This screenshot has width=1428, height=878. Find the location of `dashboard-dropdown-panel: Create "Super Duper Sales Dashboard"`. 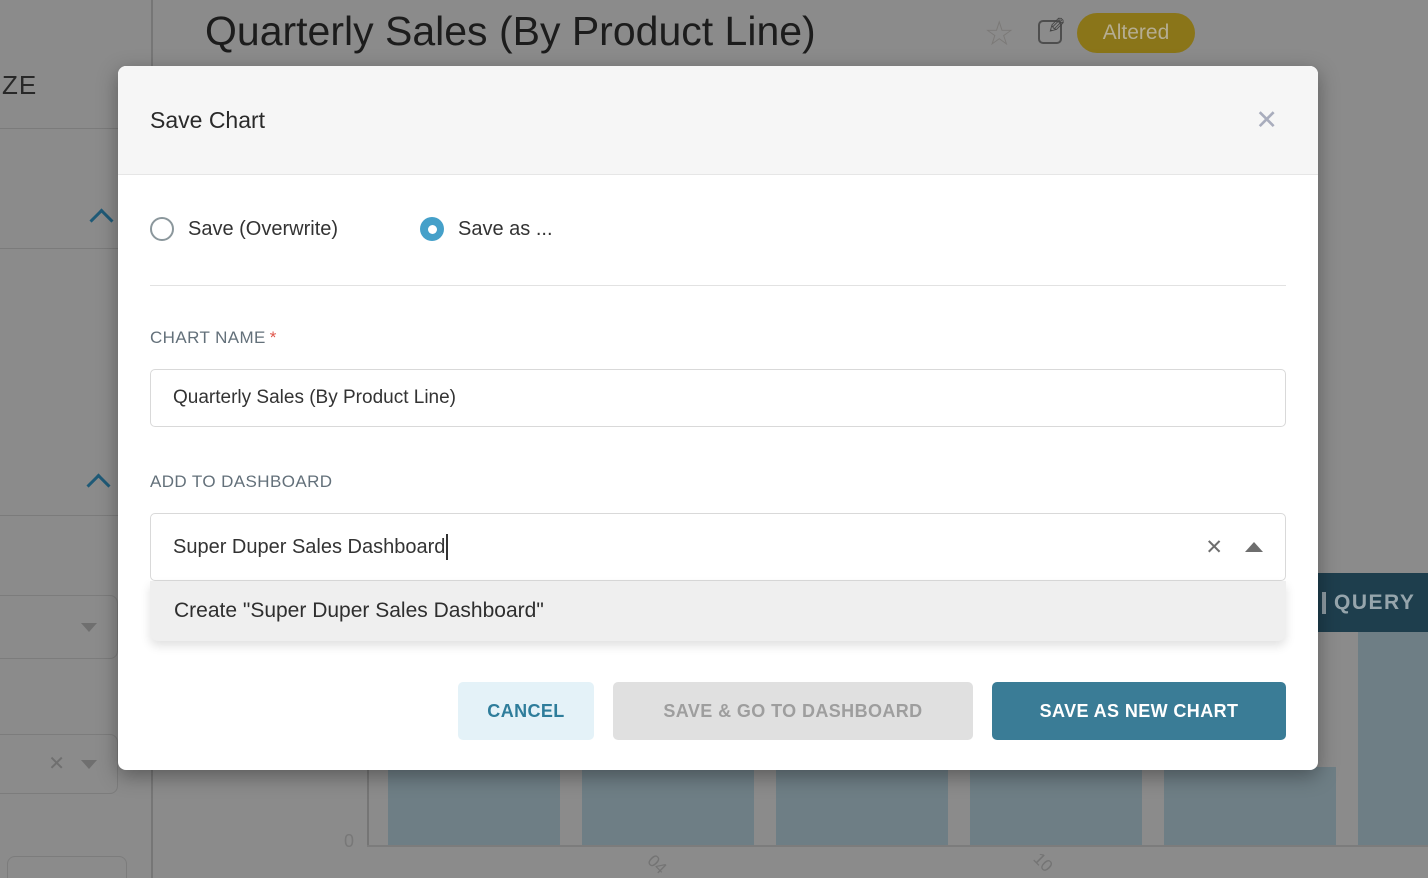

dashboard-dropdown-panel: Create "Super Duper Sales Dashboard" is located at coordinates (718, 611).